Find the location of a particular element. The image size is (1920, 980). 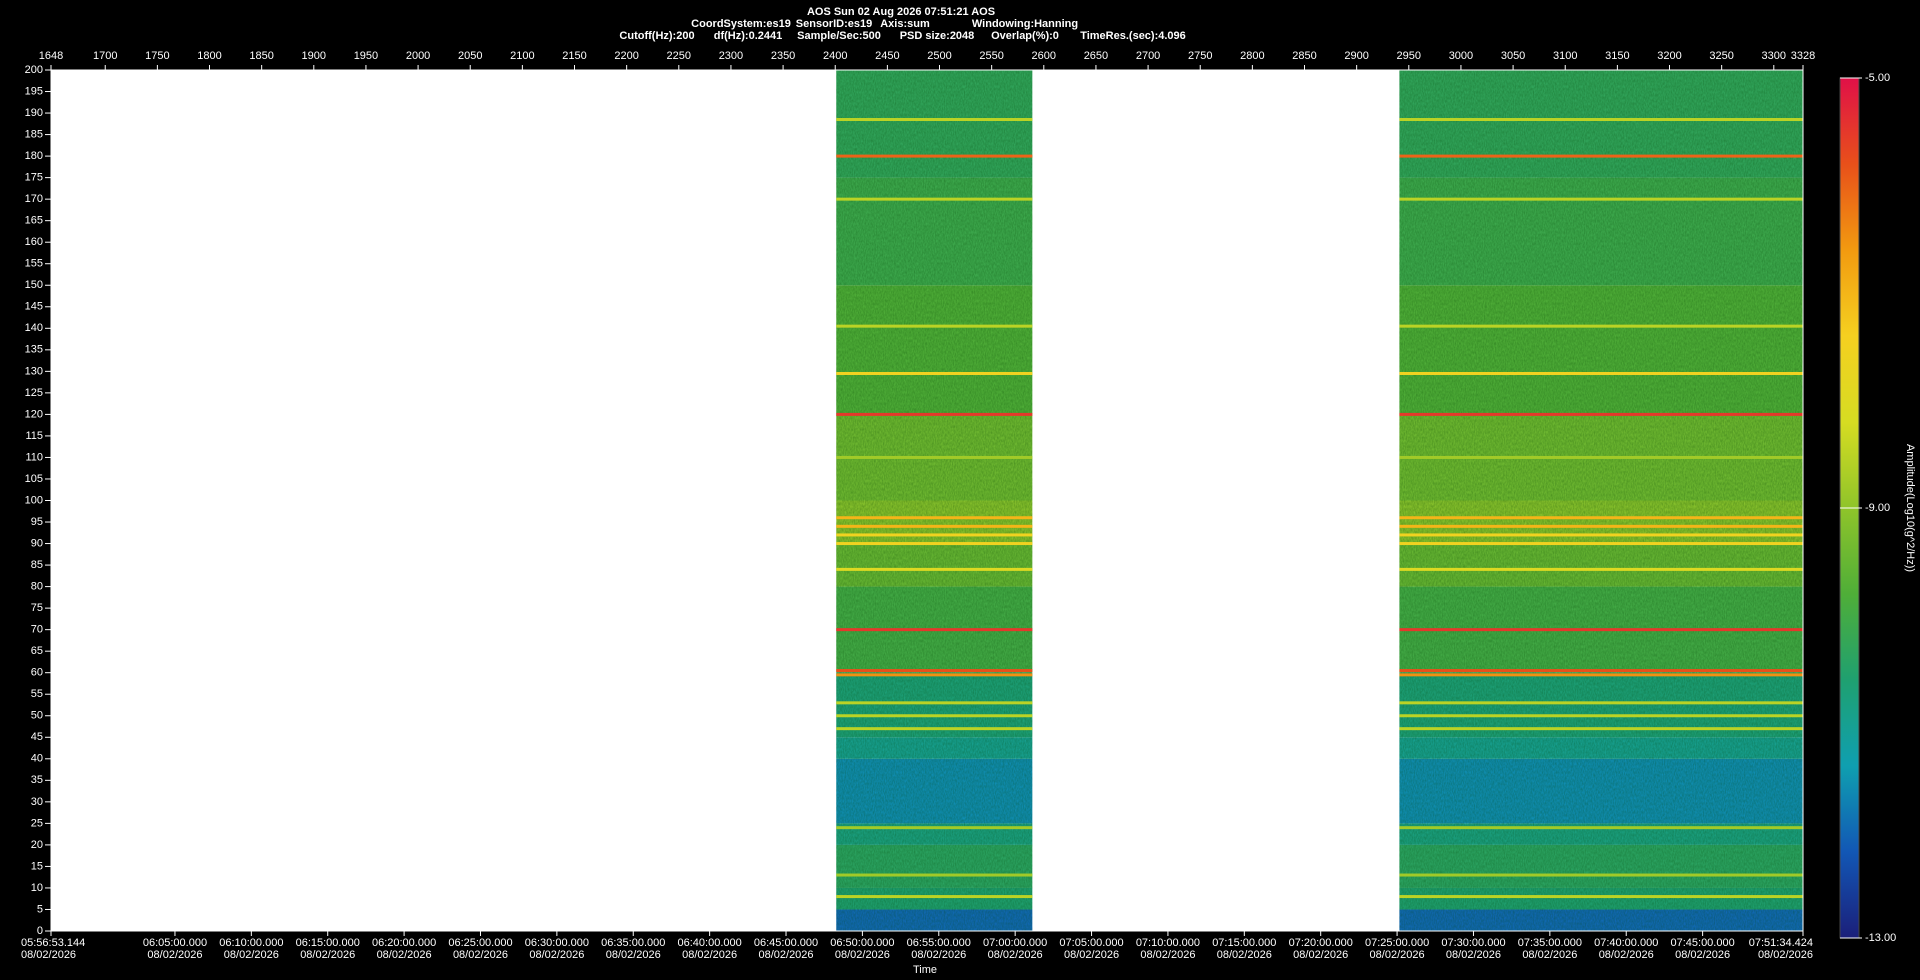

x2-tick-label: 06:40:00.000 is located at coordinates (710, 943).